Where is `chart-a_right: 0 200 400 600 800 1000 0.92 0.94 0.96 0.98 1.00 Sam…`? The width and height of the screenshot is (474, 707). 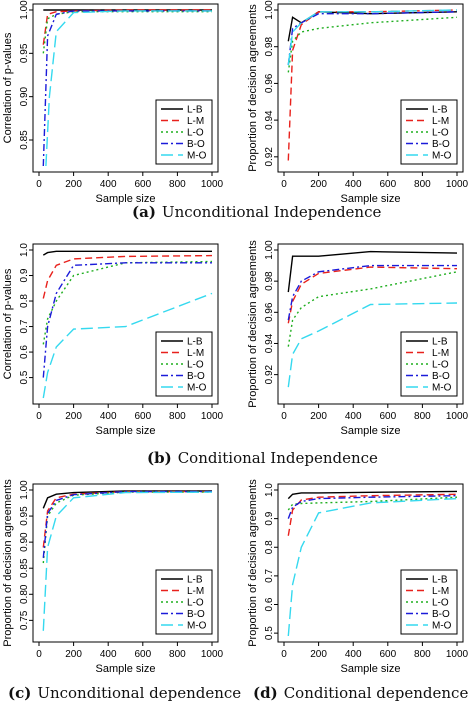
chart-a_right: 0 200 400 600 800 1000 0.92 0.94 0.96 0.98 1.00 Sam… is located at coordinates (358, 102).